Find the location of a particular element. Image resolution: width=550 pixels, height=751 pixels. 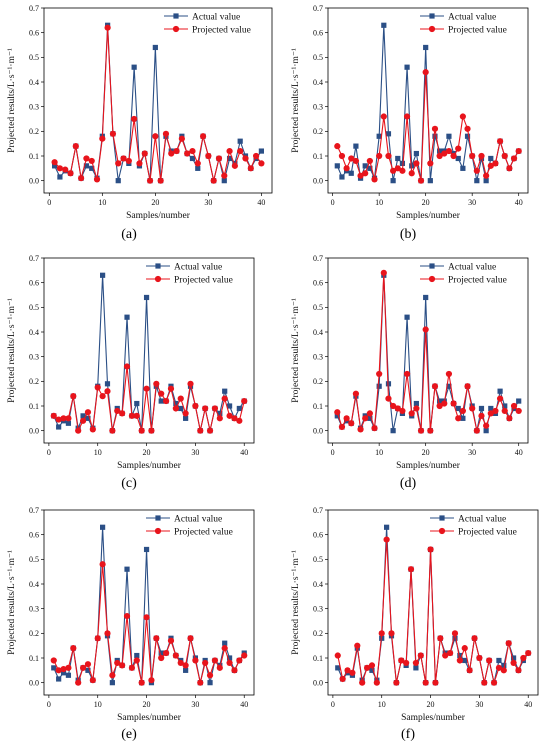

plot-frame is located at coordinates (428, 350).